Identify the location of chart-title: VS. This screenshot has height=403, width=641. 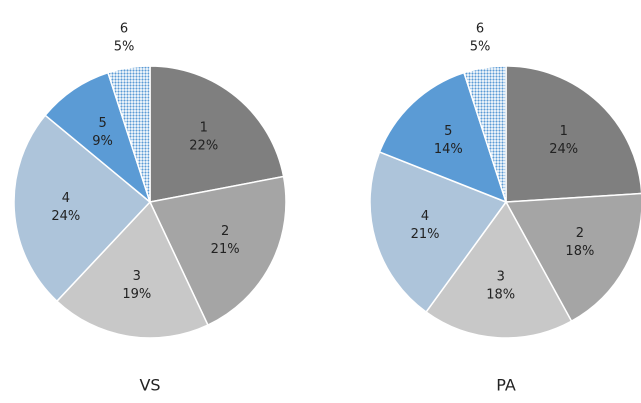
(149, 385).